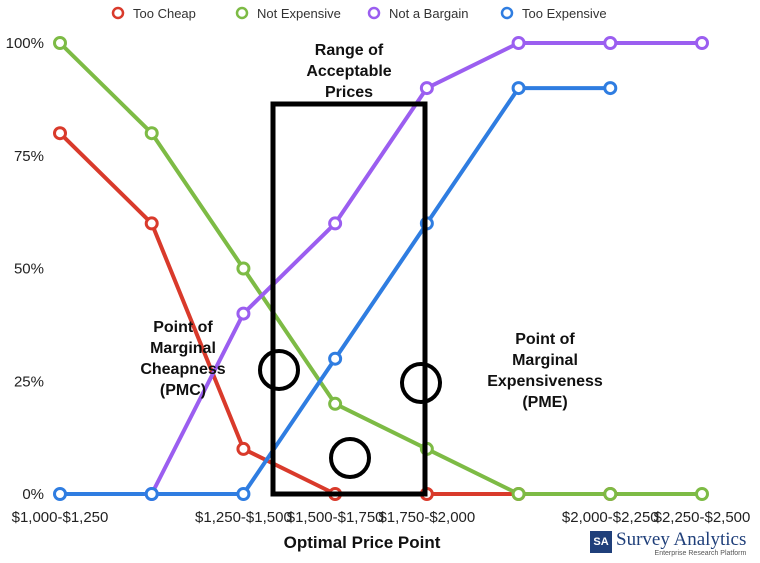  Describe the element at coordinates (374, 13) in the screenshot. I see `legend-marker-not-a-bargain` at that location.